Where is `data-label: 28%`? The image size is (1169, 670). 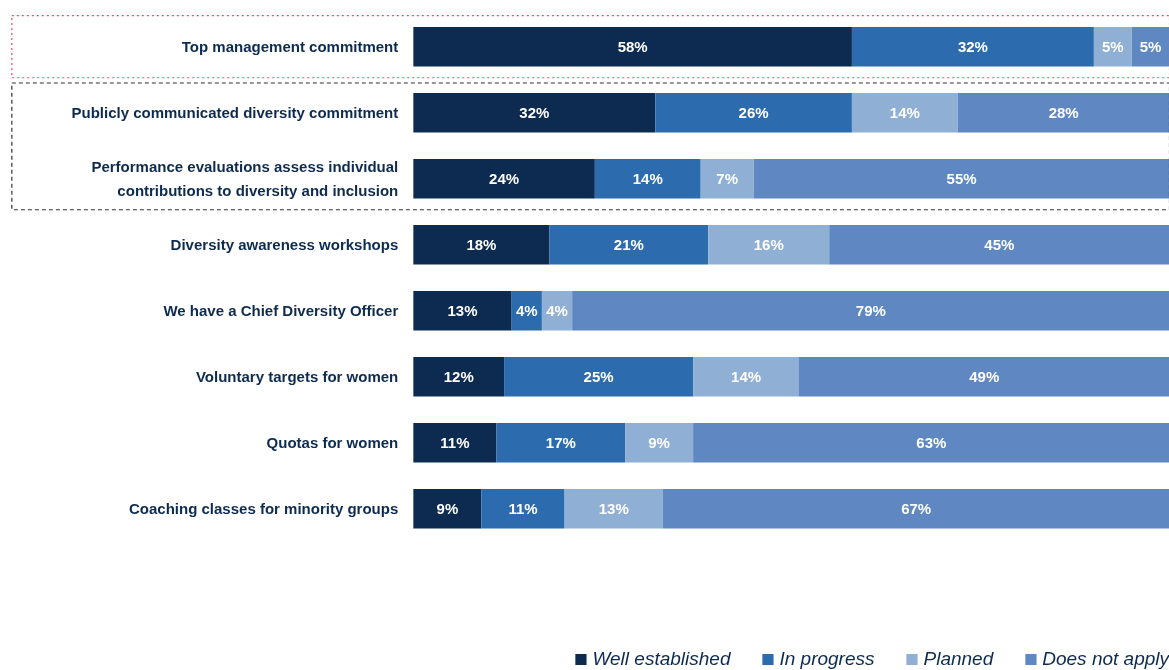 data-label: 28% is located at coordinates (1063, 113).